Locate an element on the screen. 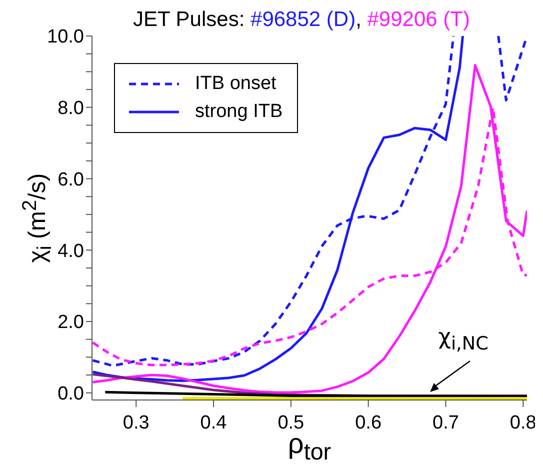  y-tick-label: 8.0 is located at coordinates (71, 109).